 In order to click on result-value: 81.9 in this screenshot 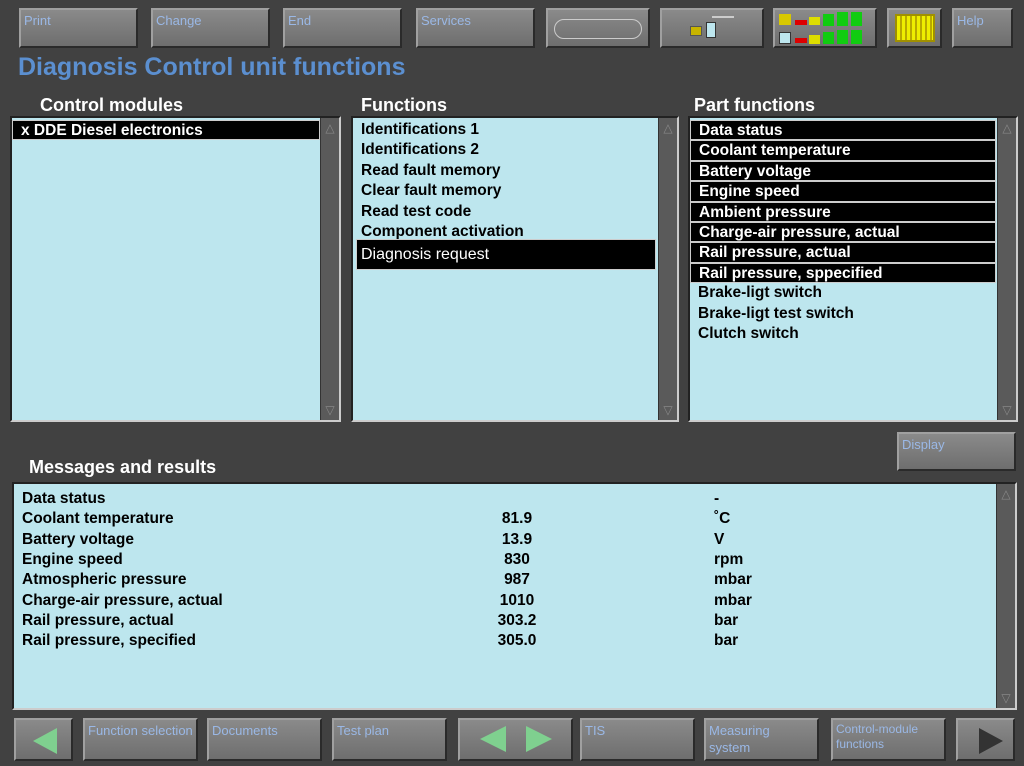, I will do `click(517, 519)`.